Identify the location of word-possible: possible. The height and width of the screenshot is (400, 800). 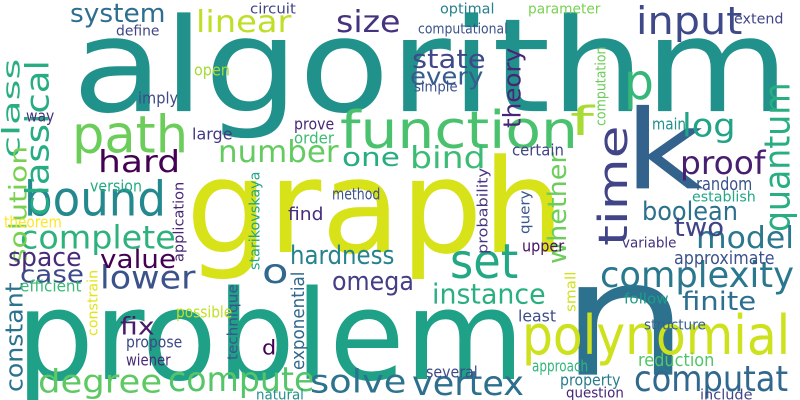
(204, 312).